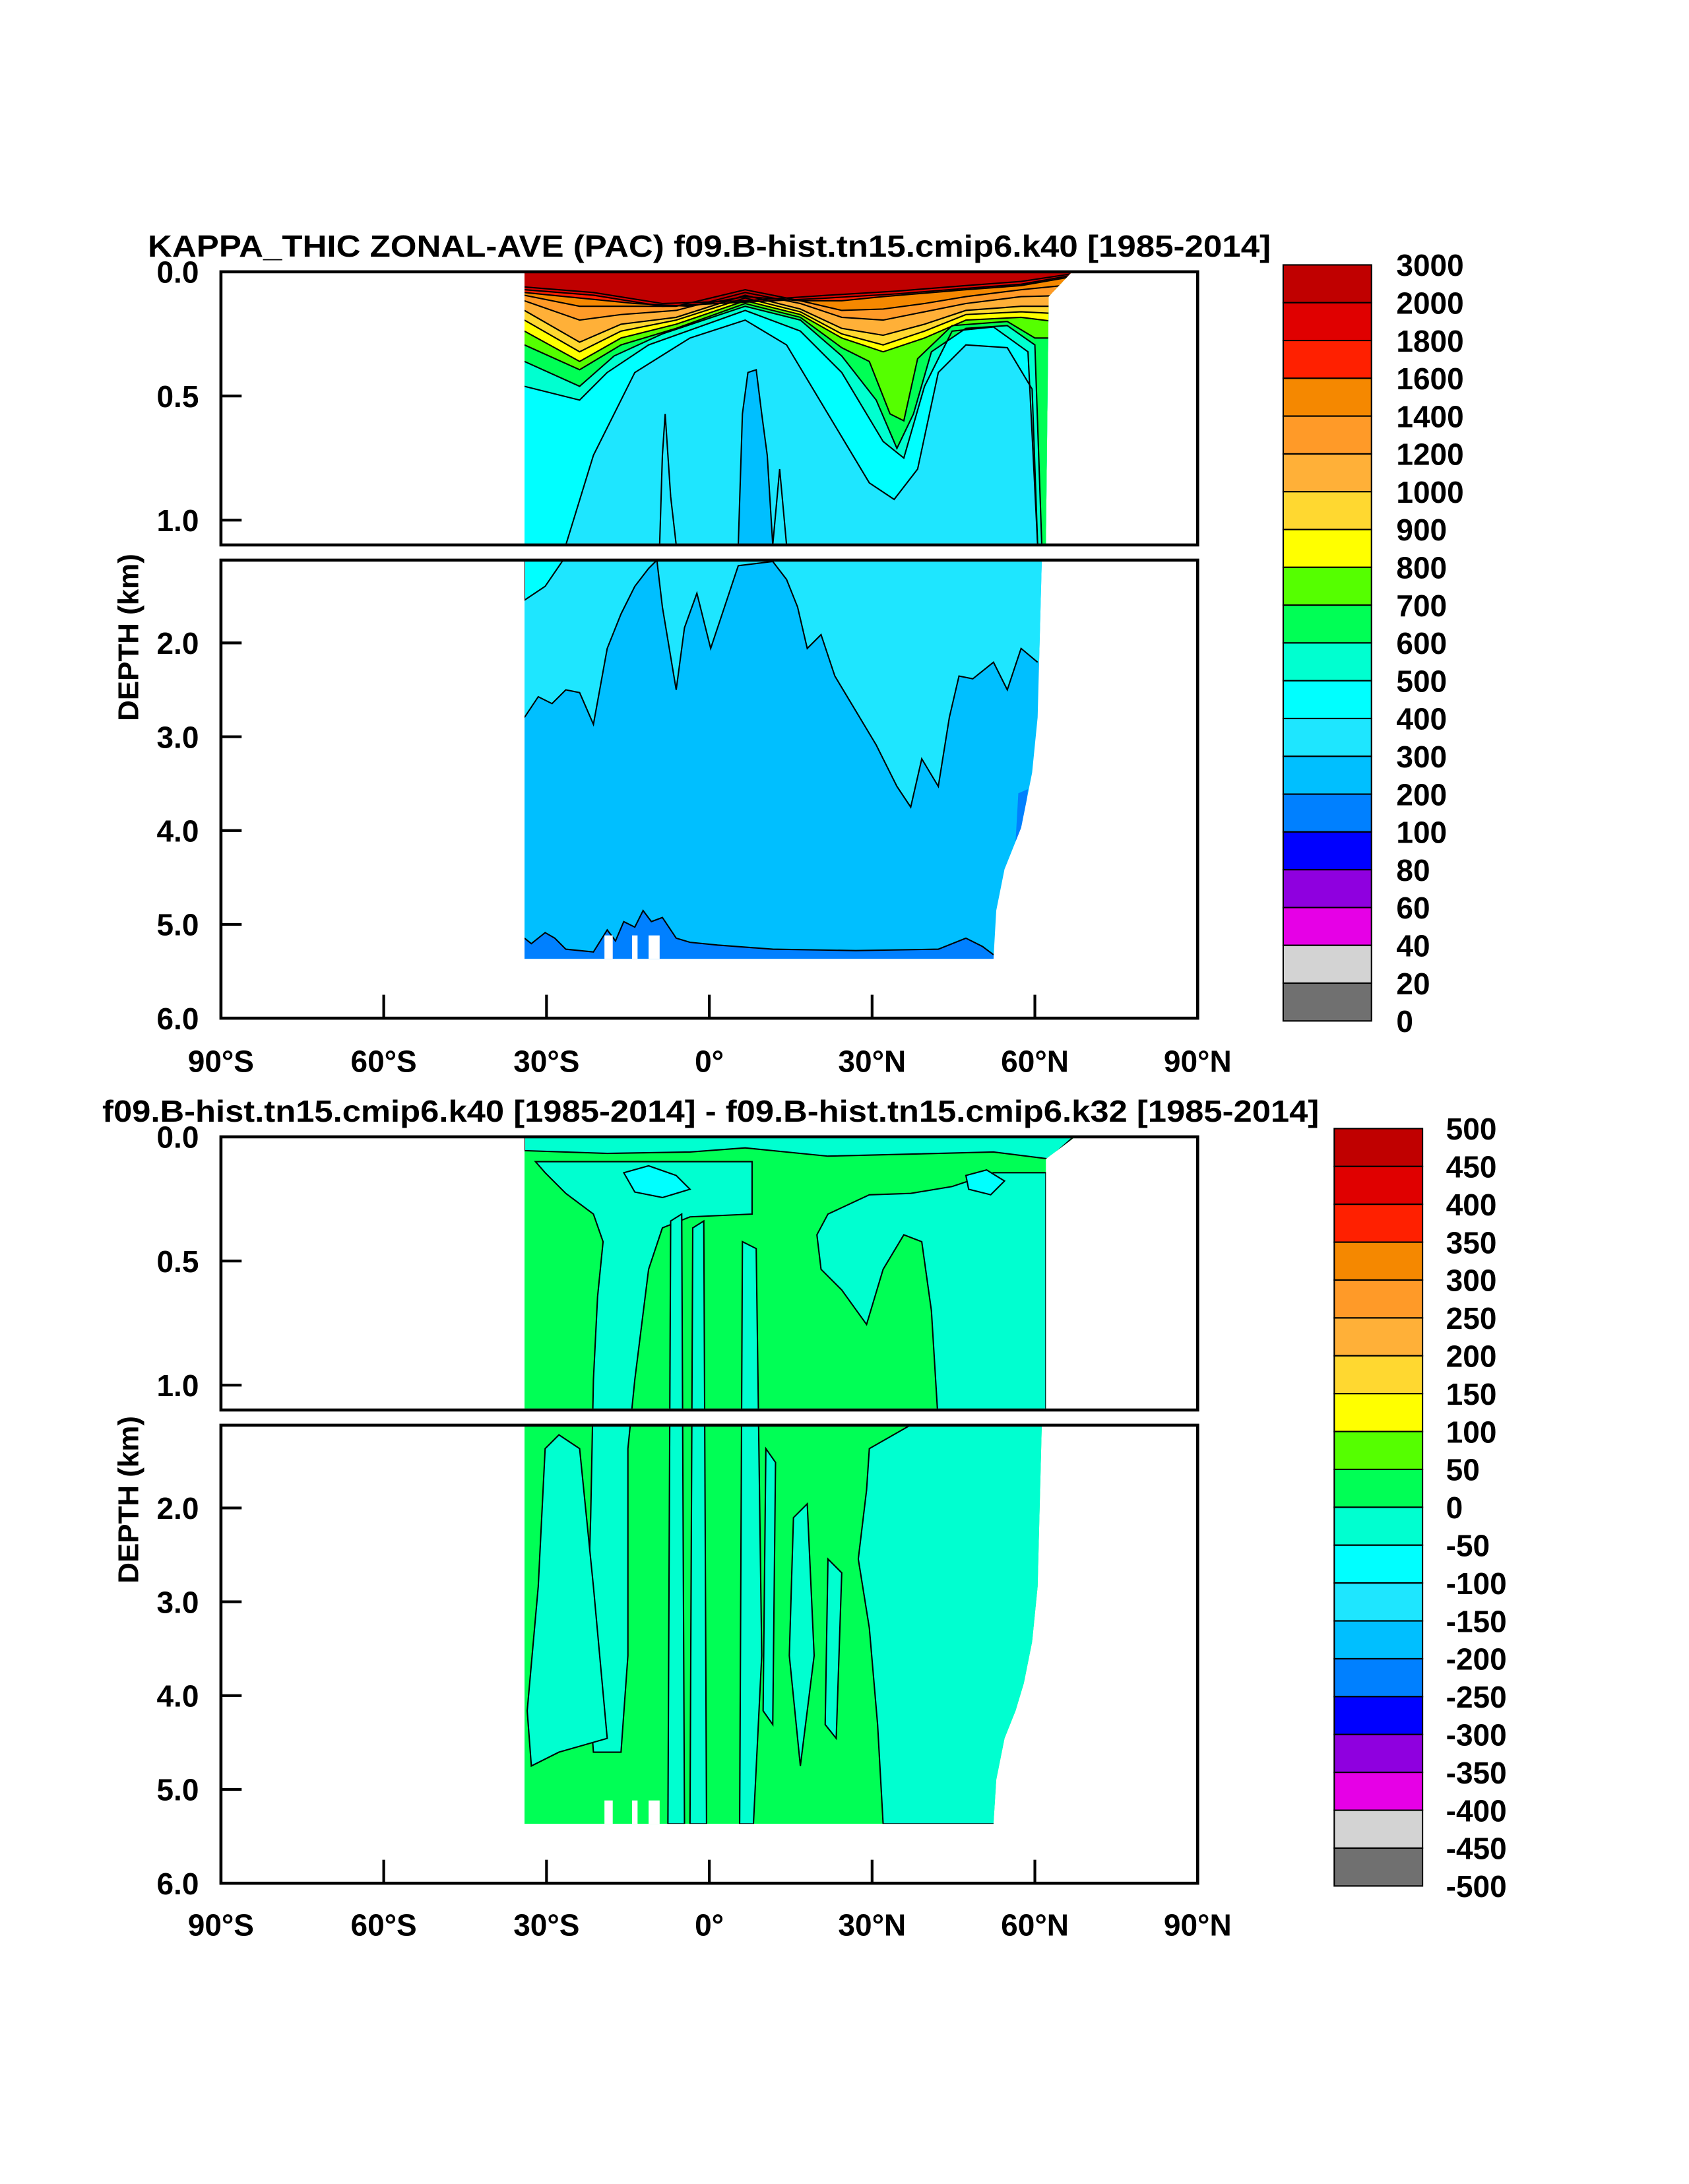  I want to click on colorbar-label: 20, so click(1413, 984).